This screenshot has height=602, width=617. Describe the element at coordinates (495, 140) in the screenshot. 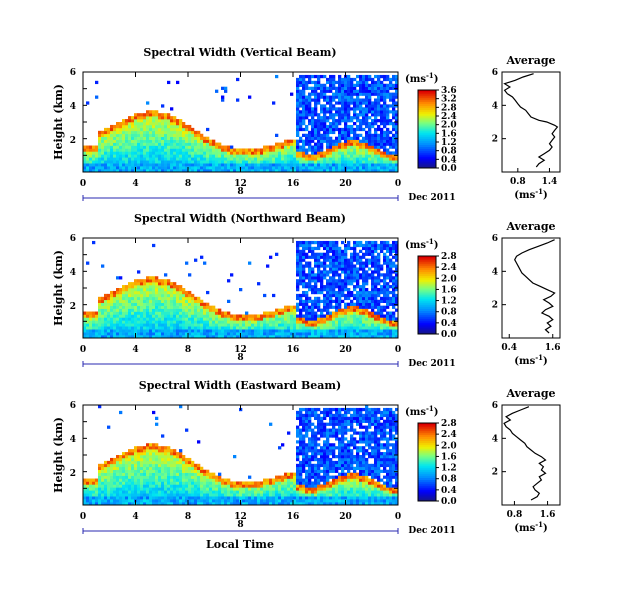

I see `profile-y-tick-label: 2` at that location.